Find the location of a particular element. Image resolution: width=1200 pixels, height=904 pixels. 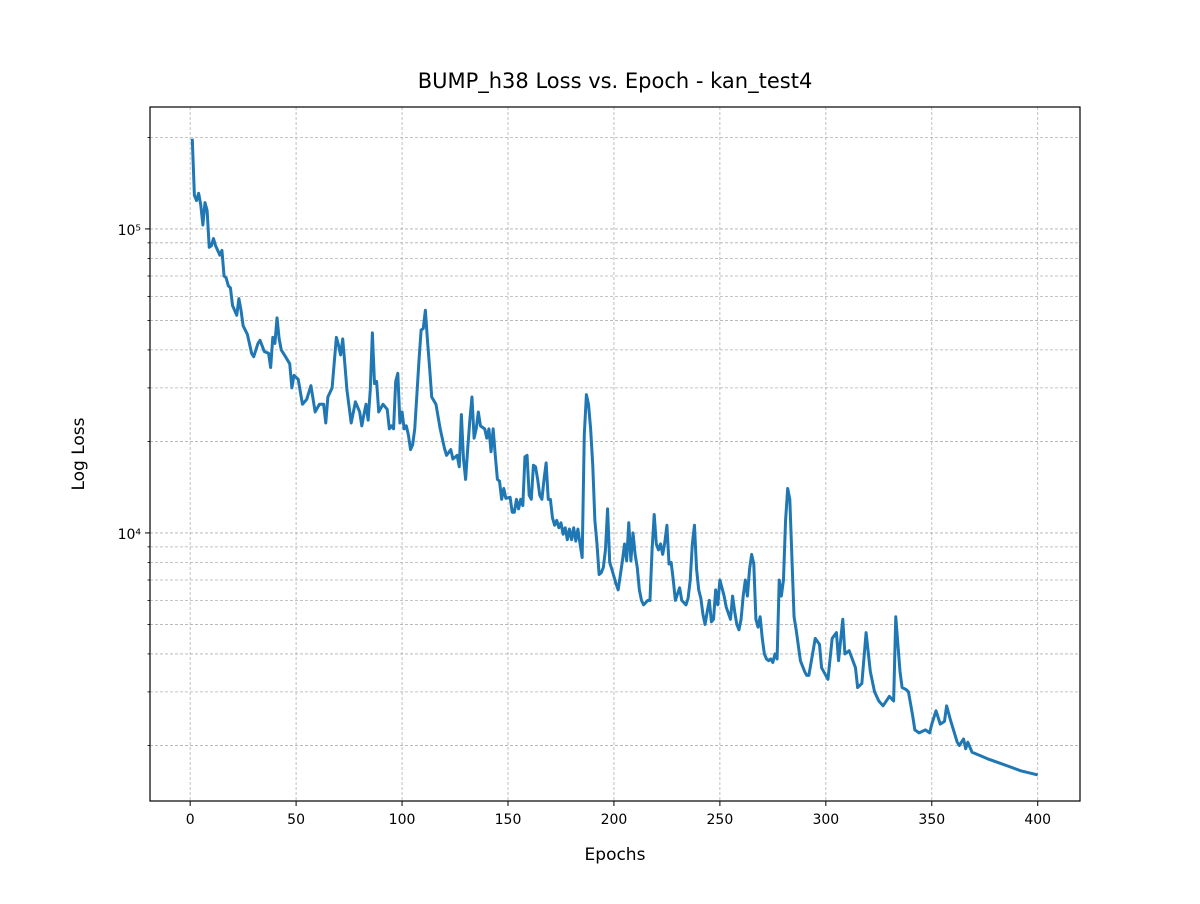

x-tick-label: 0 is located at coordinates (190, 820).